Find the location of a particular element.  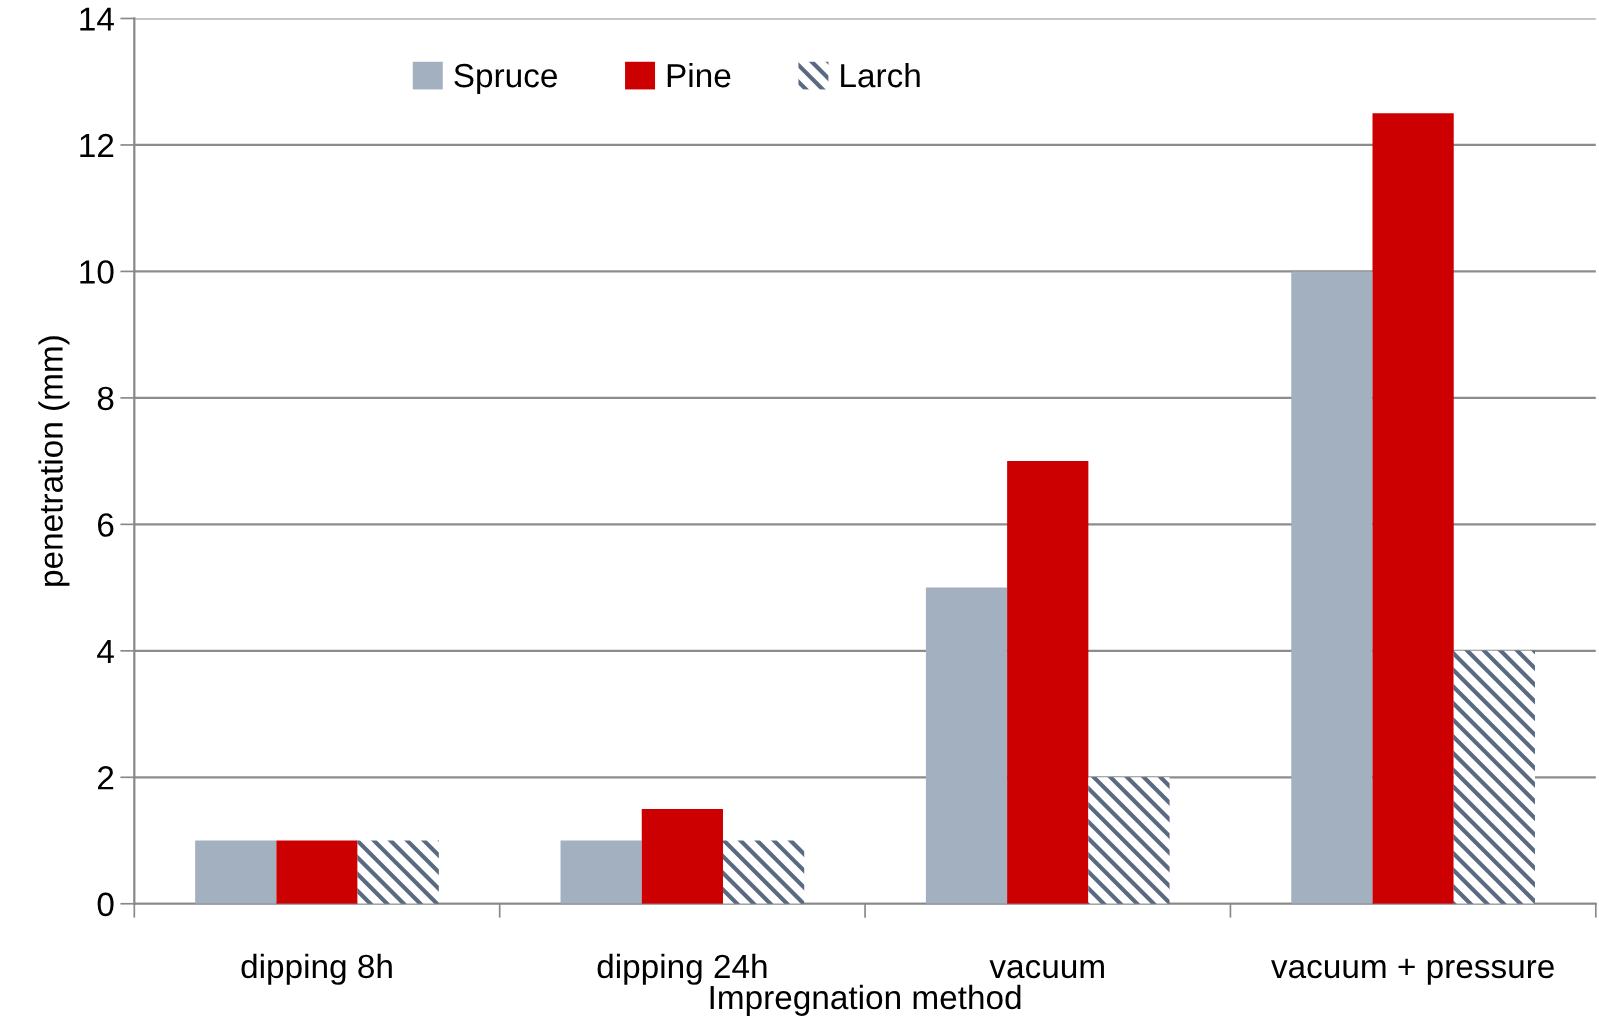

y-tick-label: 2 is located at coordinates (106, 778).